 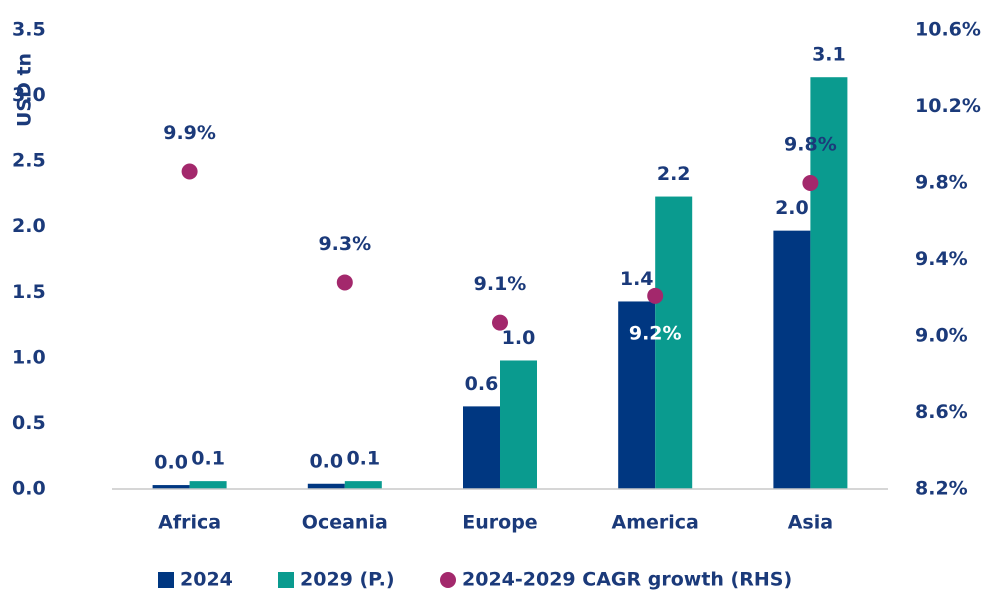 I want to click on y2-tick-label: 8.6%, so click(x=941, y=412).